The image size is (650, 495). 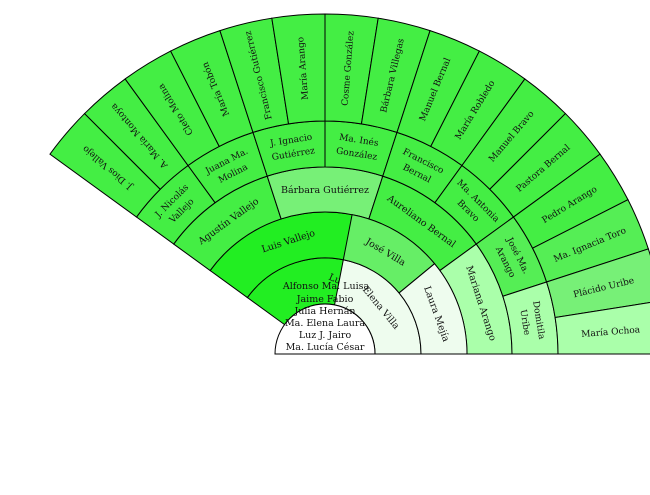 I want to click on person-name: María Arango, so click(x=303, y=68).